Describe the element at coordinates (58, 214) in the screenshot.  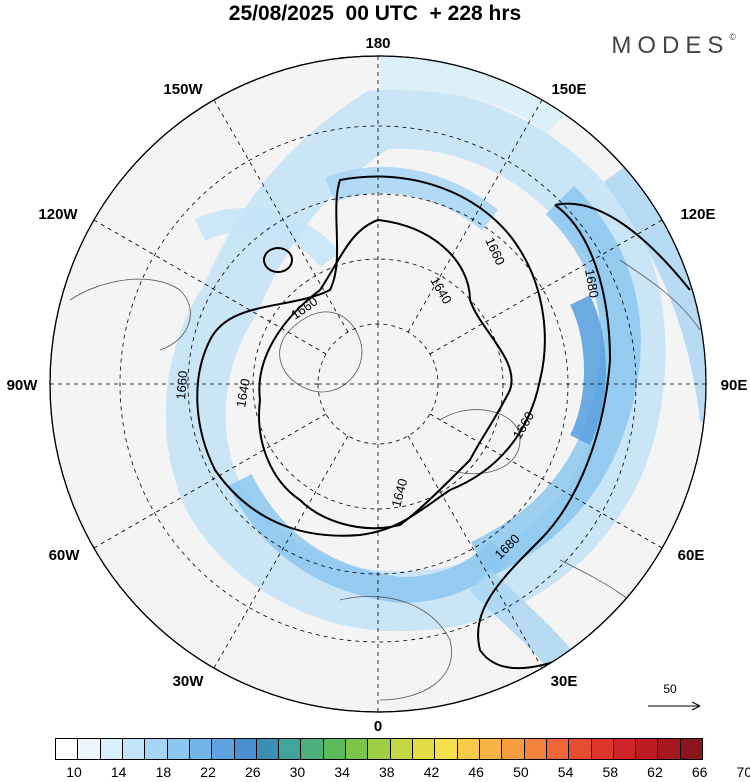
I see `lon-label-120w: 120W` at that location.